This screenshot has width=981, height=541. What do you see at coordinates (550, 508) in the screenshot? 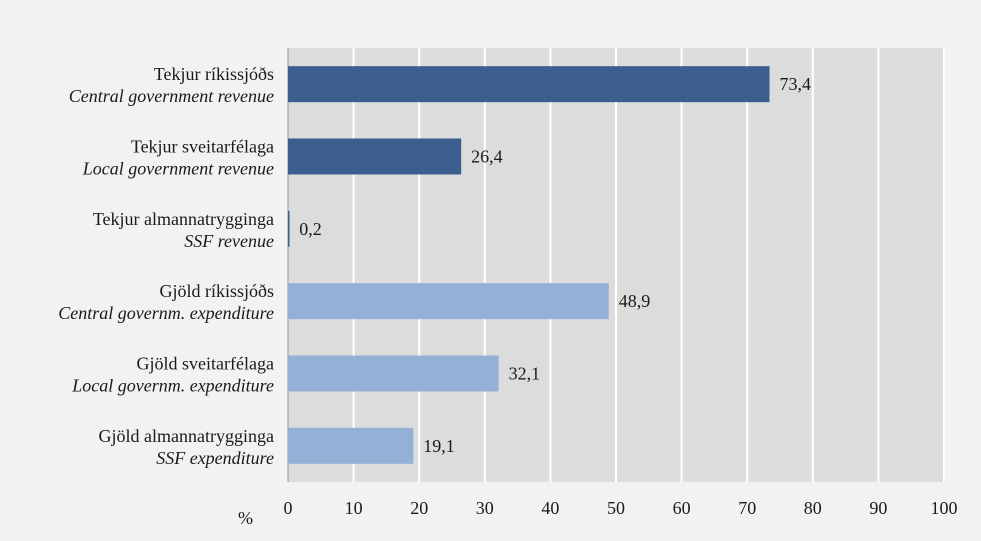
I see `x-tick-label: 40` at bounding box center [550, 508].